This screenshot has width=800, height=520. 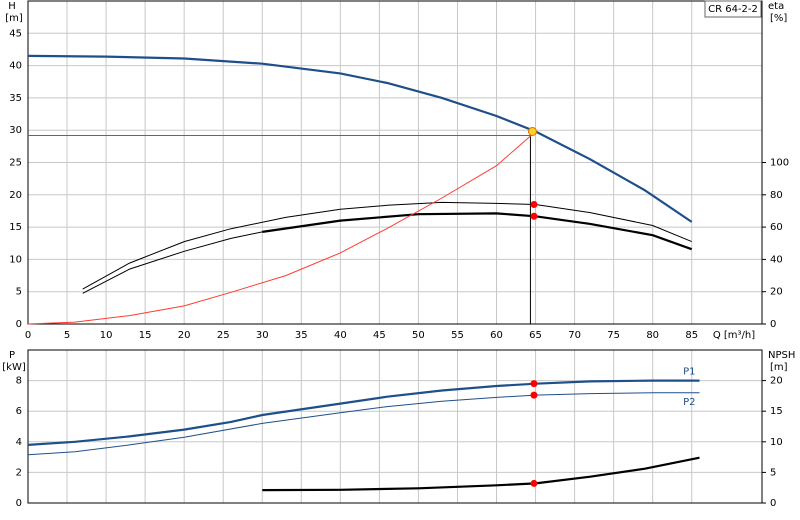 I want to click on x-tick-label: 10, so click(x=106, y=335).